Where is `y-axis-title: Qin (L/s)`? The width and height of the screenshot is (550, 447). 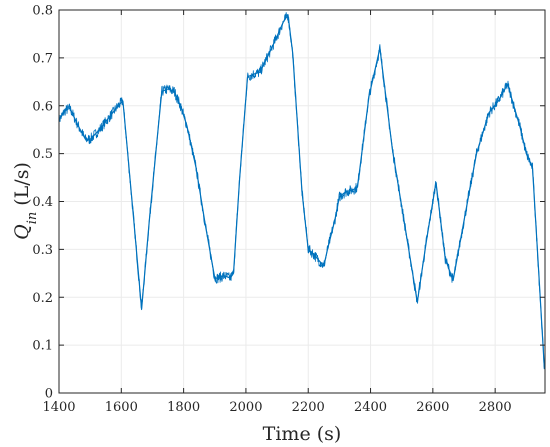
y-axis-title: Qin (L/s) is located at coordinates (25, 201).